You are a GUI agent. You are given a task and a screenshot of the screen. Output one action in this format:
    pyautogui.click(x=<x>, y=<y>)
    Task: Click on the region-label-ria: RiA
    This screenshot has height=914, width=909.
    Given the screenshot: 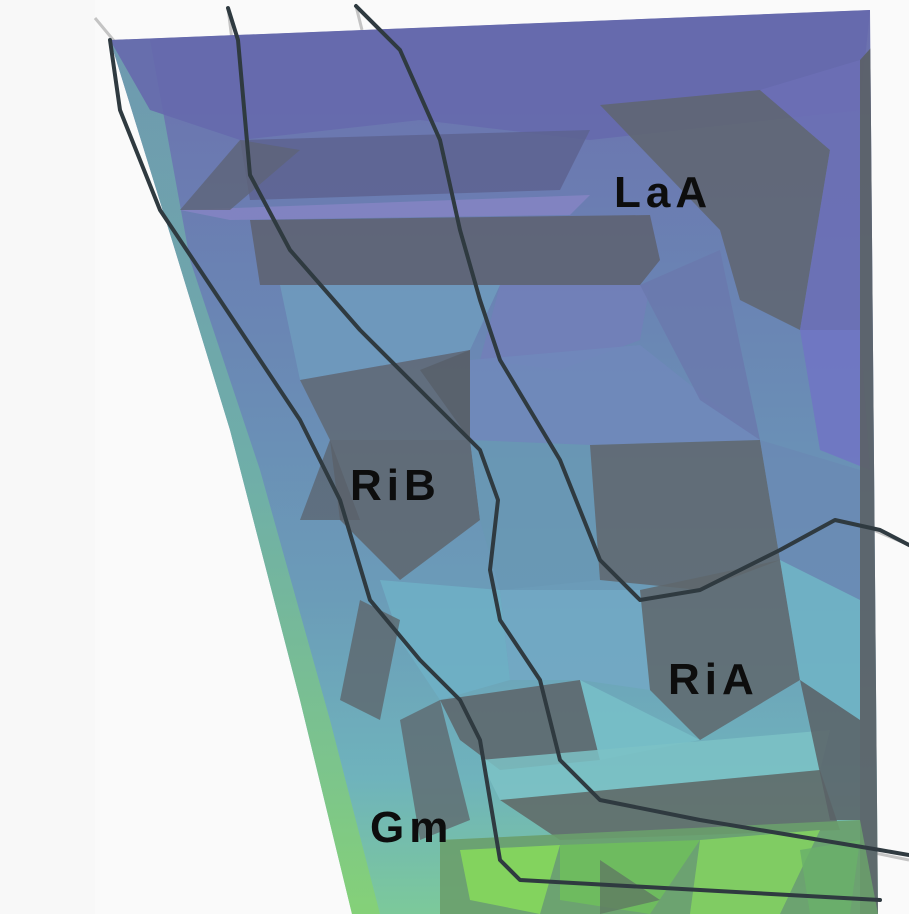 What is the action you would take?
    pyautogui.click(x=713, y=679)
    